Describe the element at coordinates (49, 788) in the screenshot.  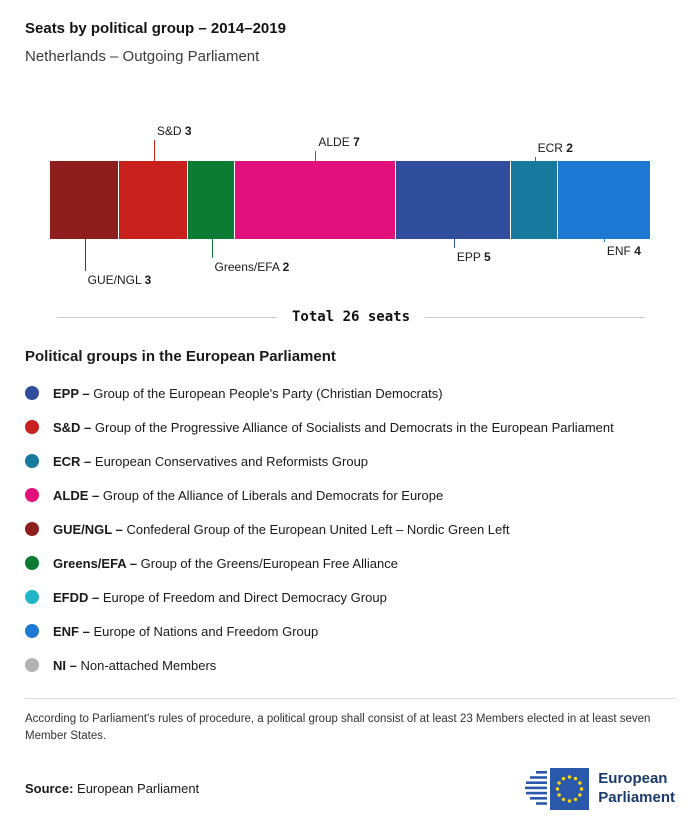
I see `source-label: Source:` at that location.